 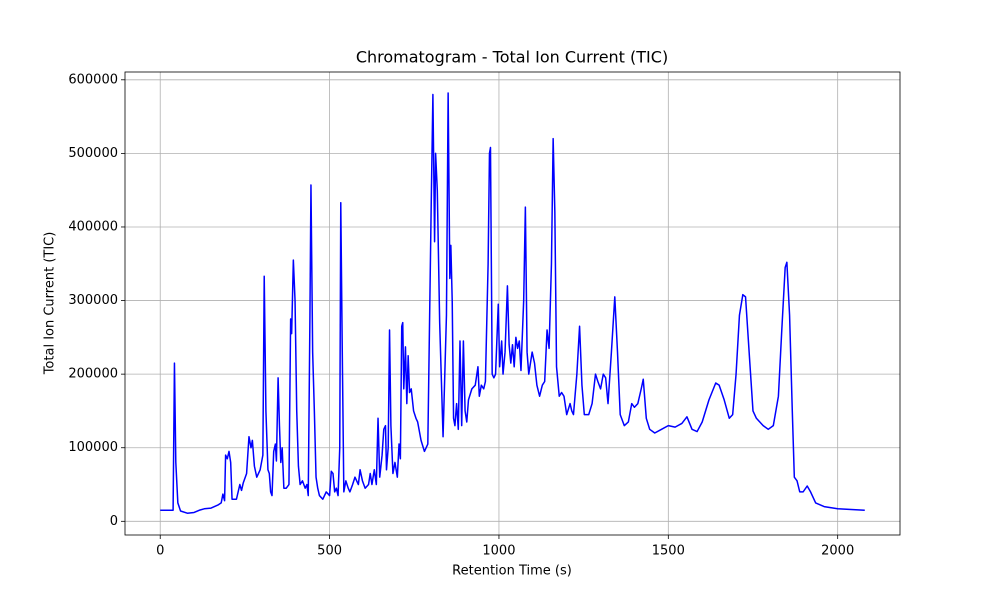 I want to click on x-tick-label: 1500, so click(x=668, y=551).